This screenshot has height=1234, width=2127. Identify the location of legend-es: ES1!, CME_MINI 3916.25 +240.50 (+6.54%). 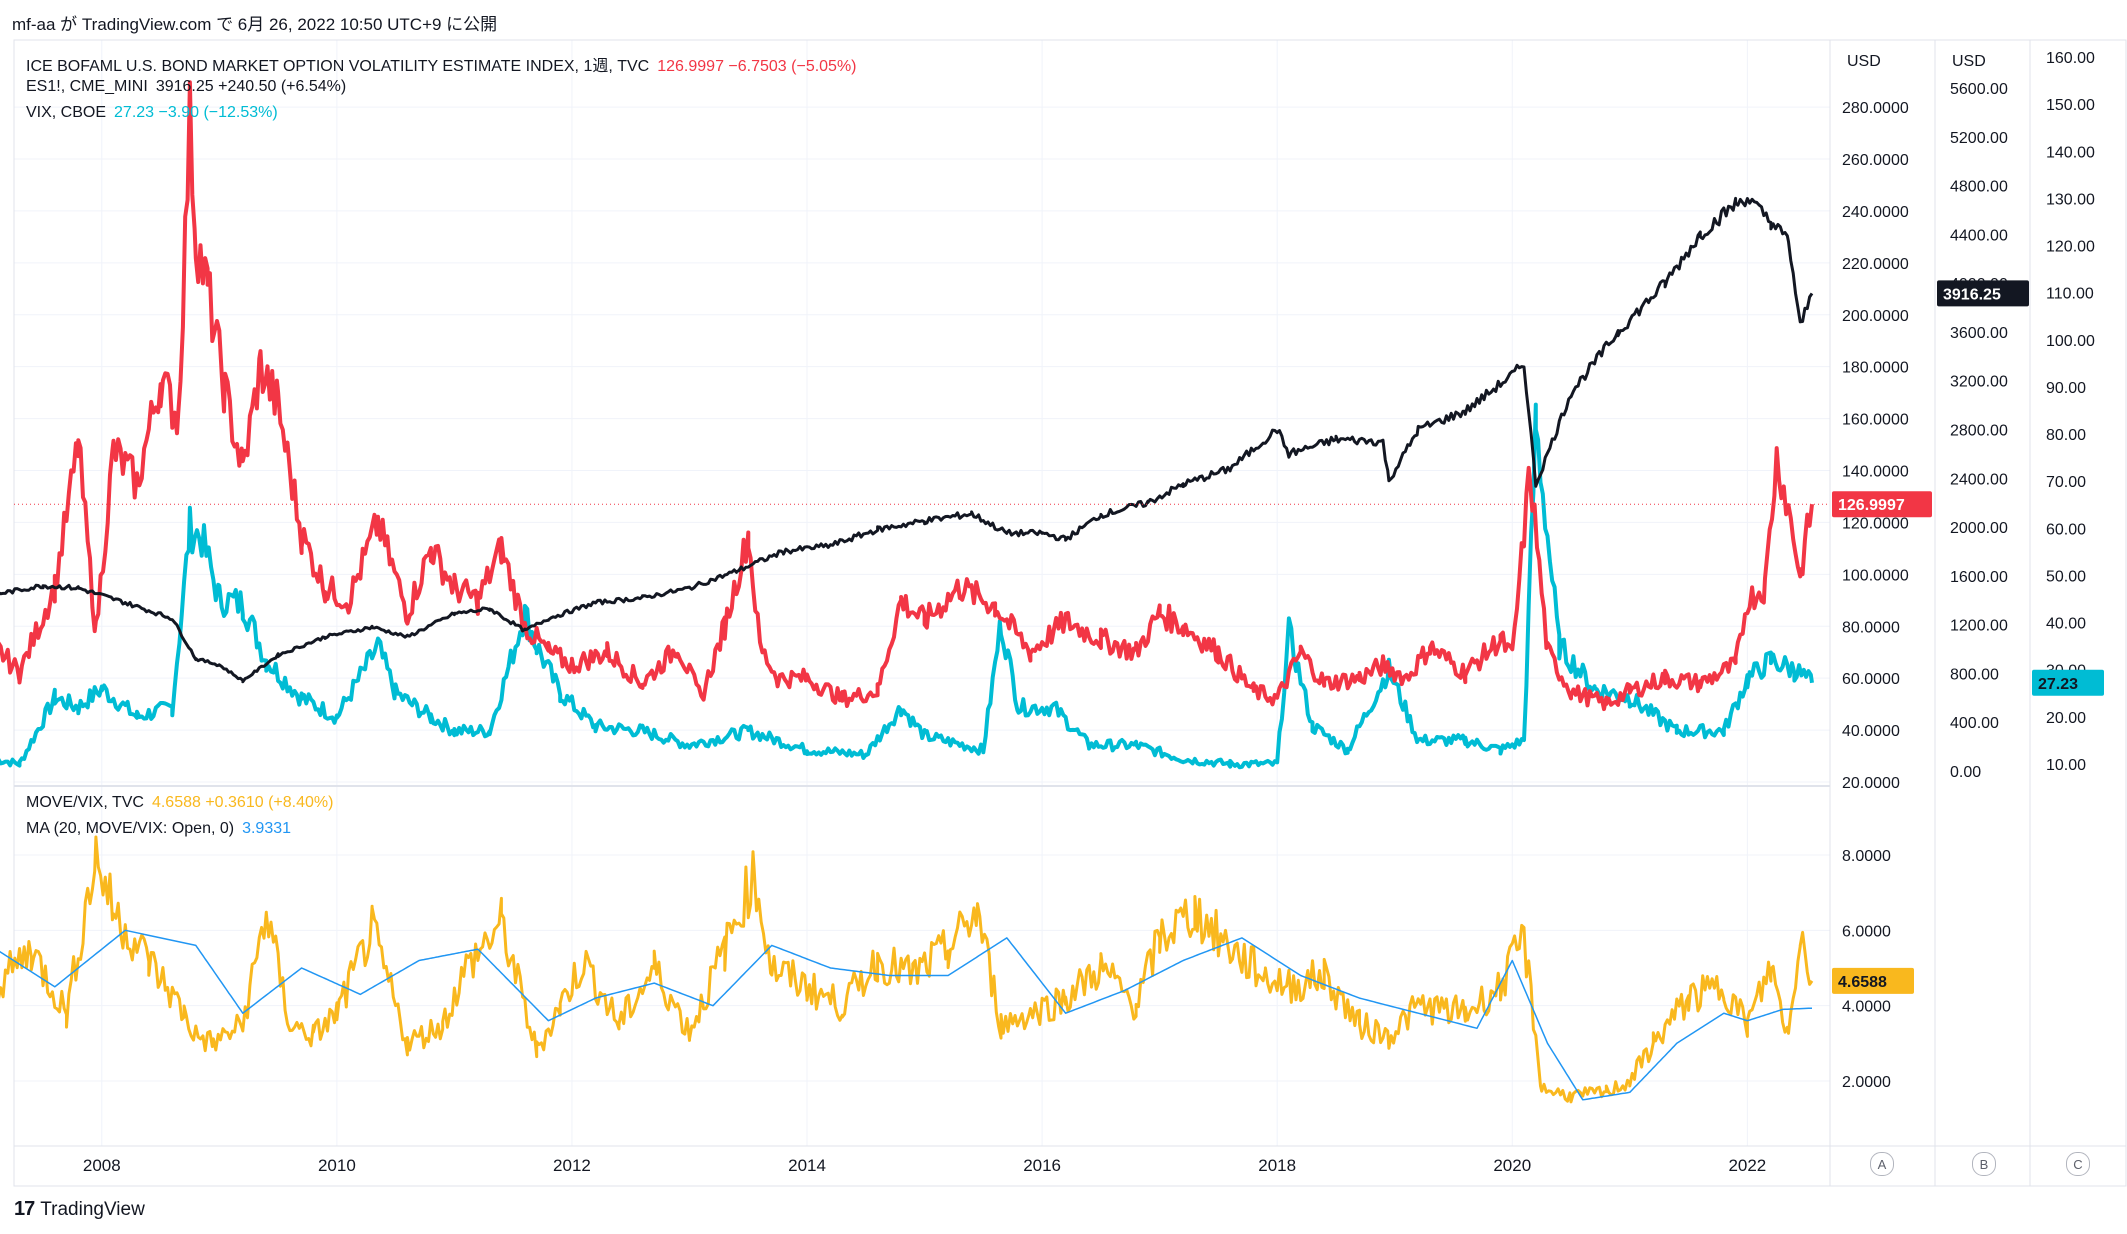
(190, 87).